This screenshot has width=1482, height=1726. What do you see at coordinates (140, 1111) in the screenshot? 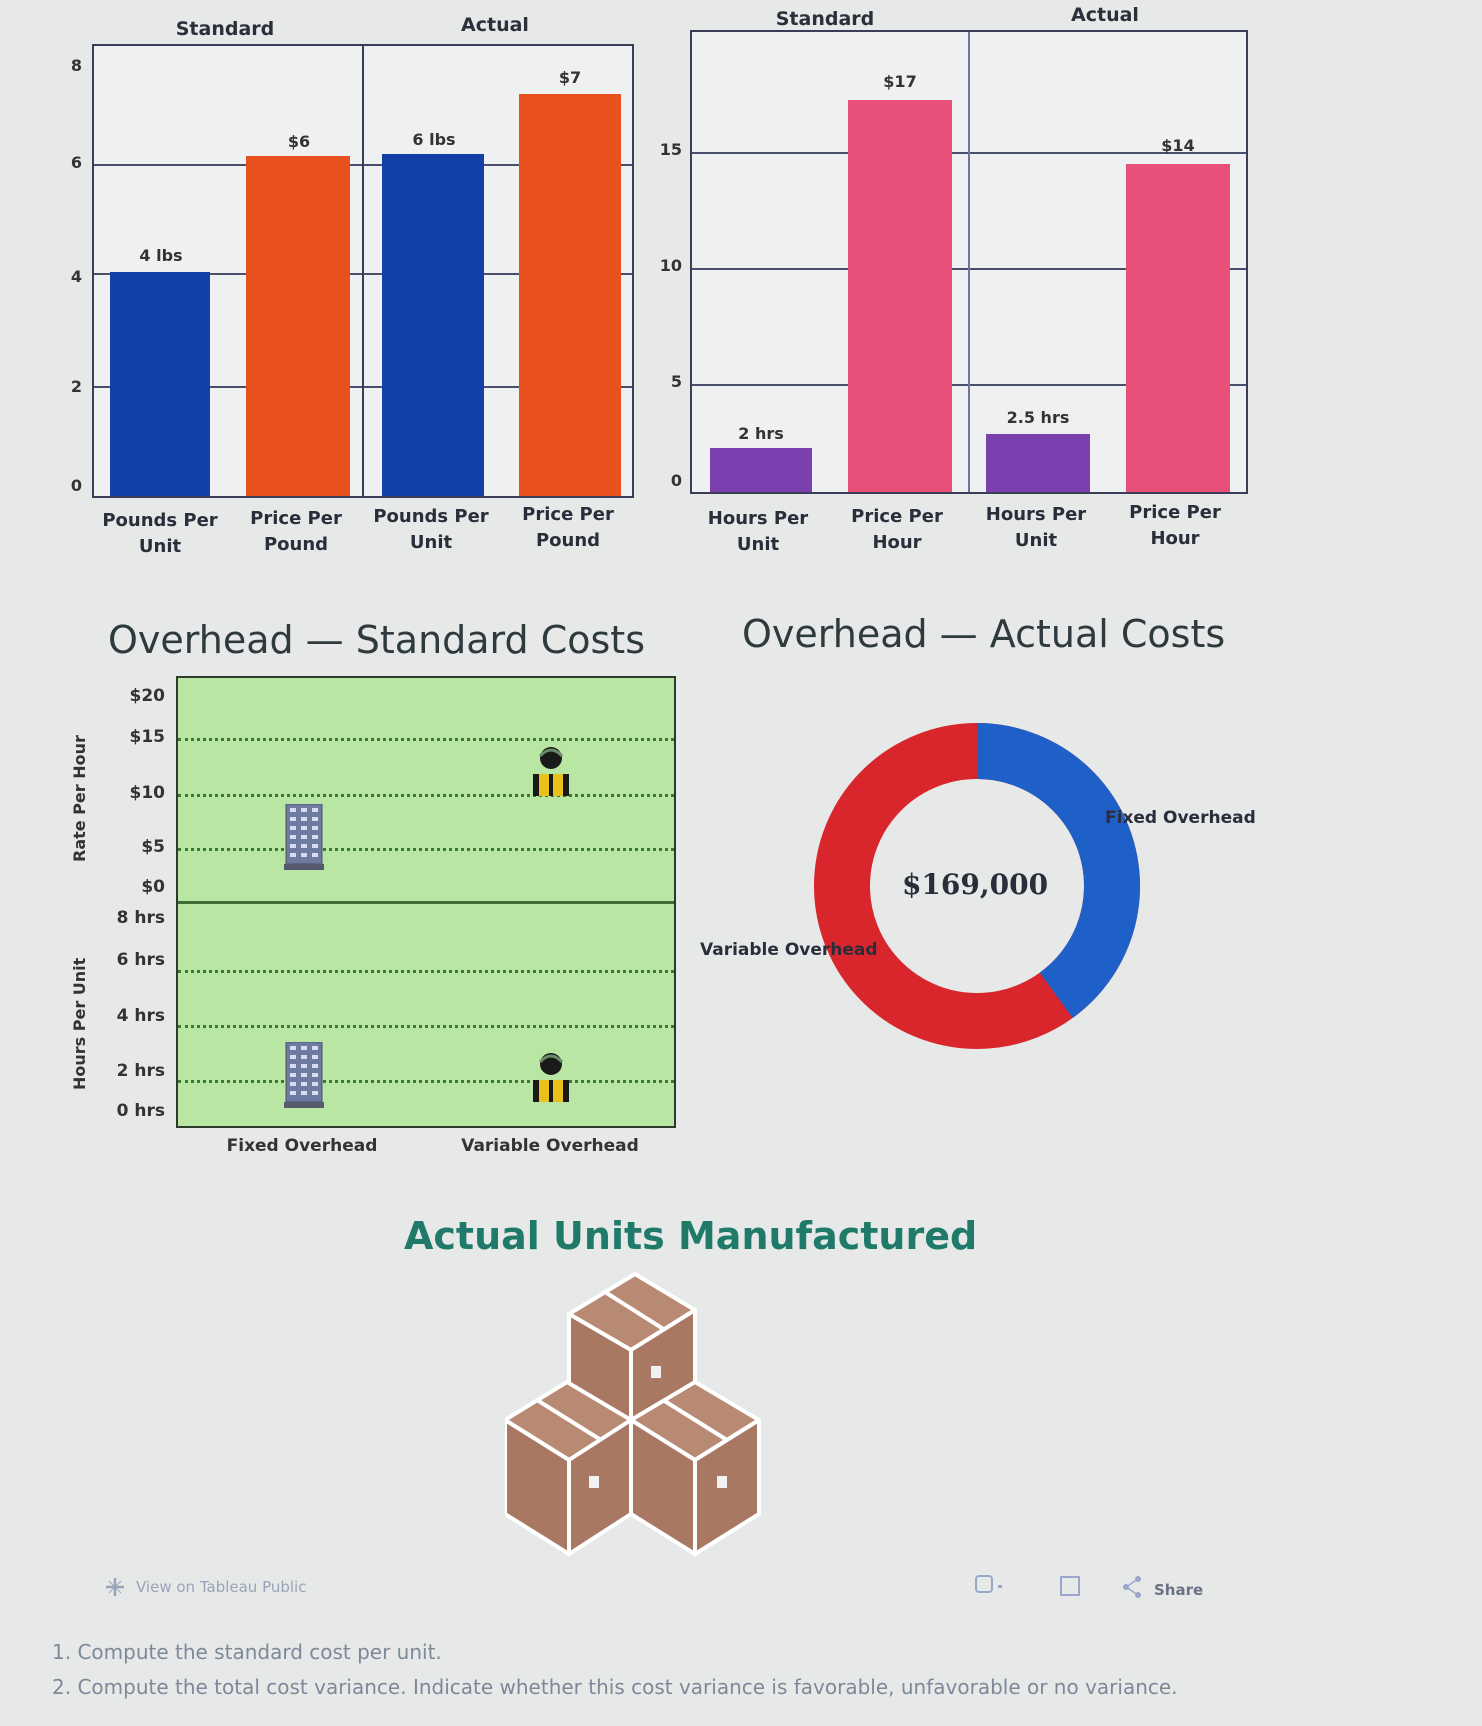
I see `hours-tick: 0 hrs` at bounding box center [140, 1111].